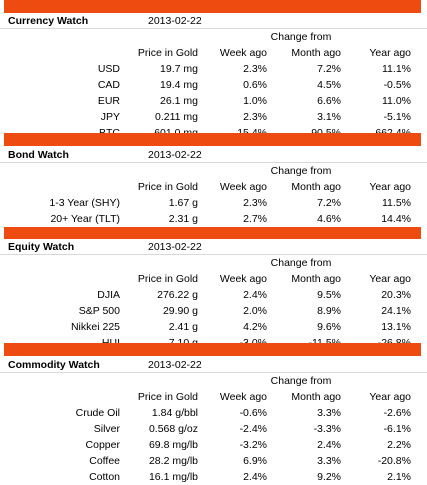 This screenshot has height=485, width=427. I want to click on table-row: Copper 69.8 mg/lb -3.2% 2.4% 2.2%, so click(213, 445).